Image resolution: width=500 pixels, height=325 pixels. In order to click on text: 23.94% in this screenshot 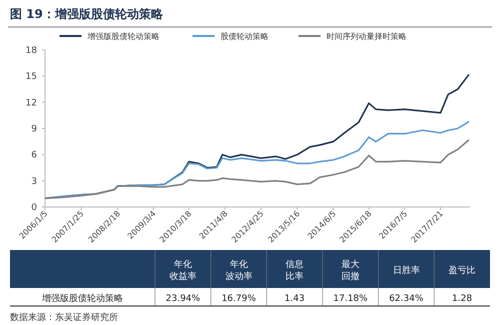, I will do `click(183, 299)`.